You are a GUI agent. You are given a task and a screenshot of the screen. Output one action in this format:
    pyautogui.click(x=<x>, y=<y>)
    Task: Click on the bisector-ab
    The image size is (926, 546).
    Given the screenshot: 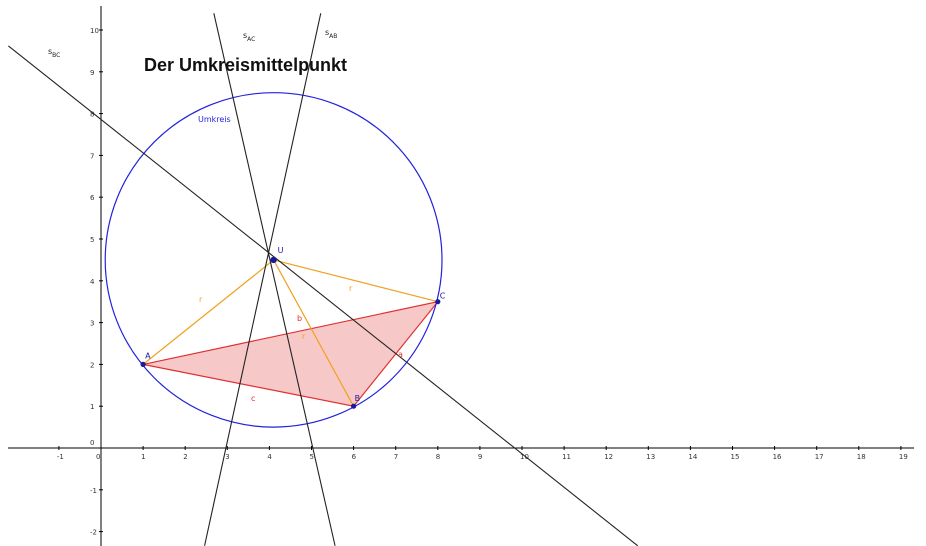 What is the action you would take?
    pyautogui.click(x=263, y=279)
    